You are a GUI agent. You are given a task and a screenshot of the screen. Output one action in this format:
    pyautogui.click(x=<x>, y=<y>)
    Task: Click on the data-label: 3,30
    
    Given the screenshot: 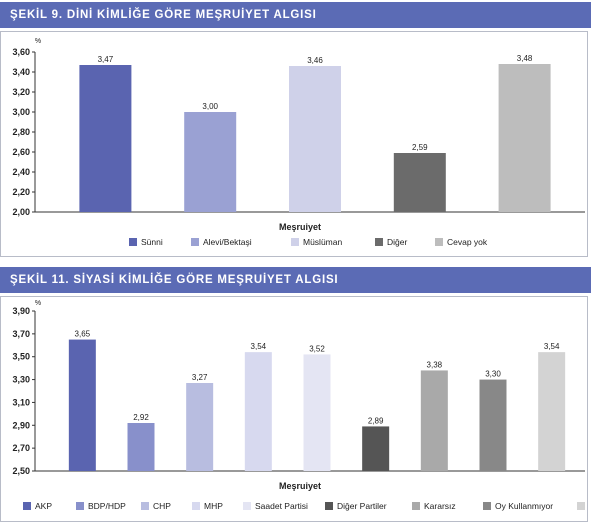 What is the action you would take?
    pyautogui.click(x=493, y=374)
    